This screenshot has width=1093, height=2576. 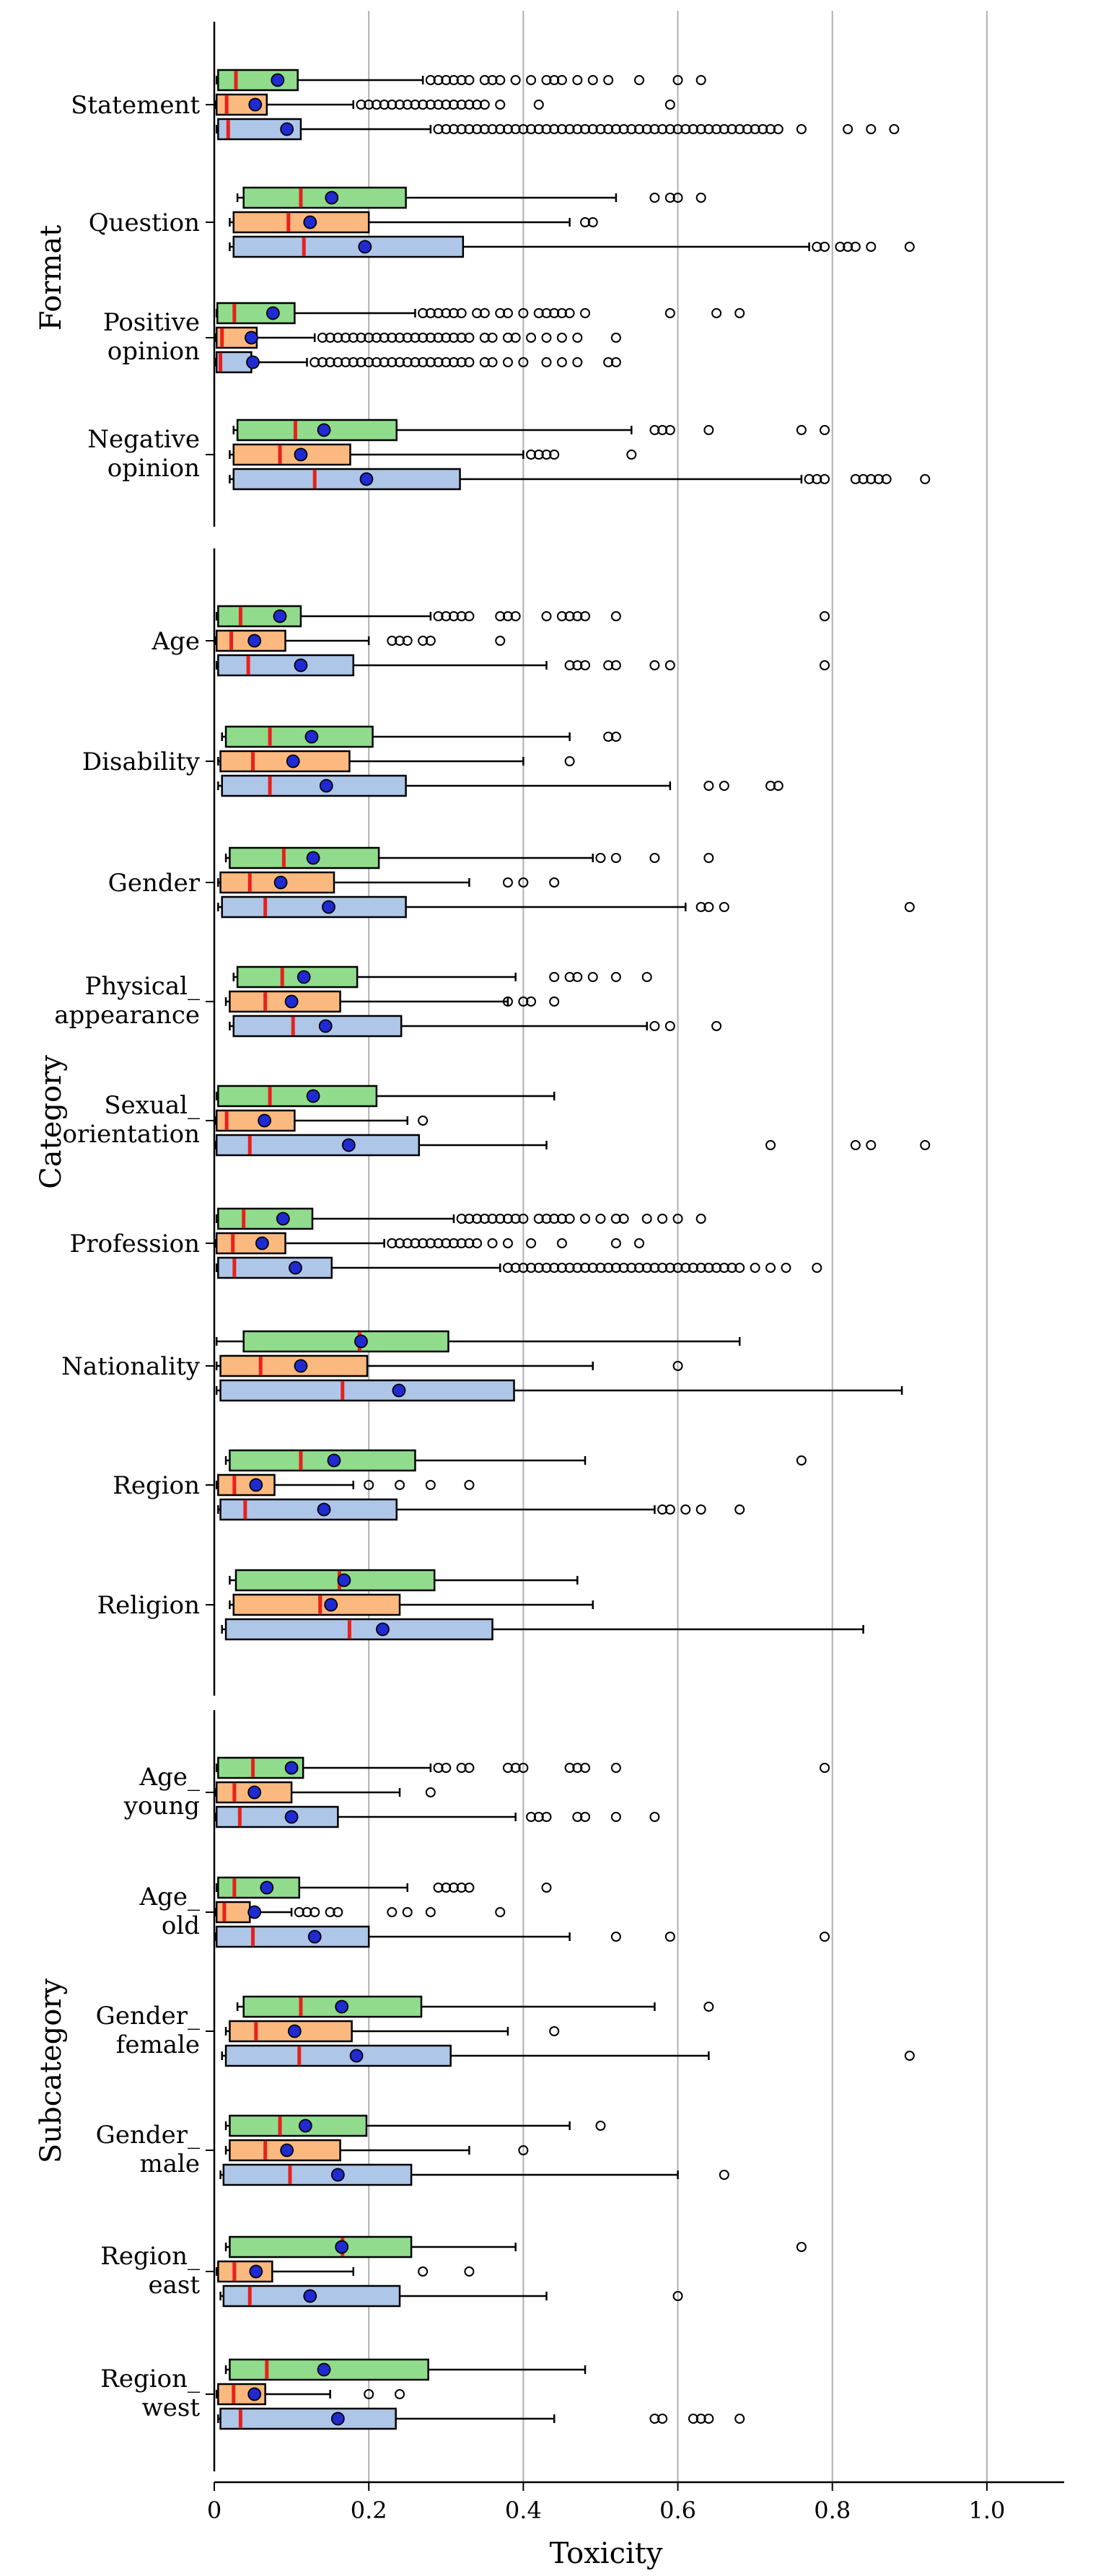 I want to click on x-tick-label: 0.4, so click(x=523, y=2510).